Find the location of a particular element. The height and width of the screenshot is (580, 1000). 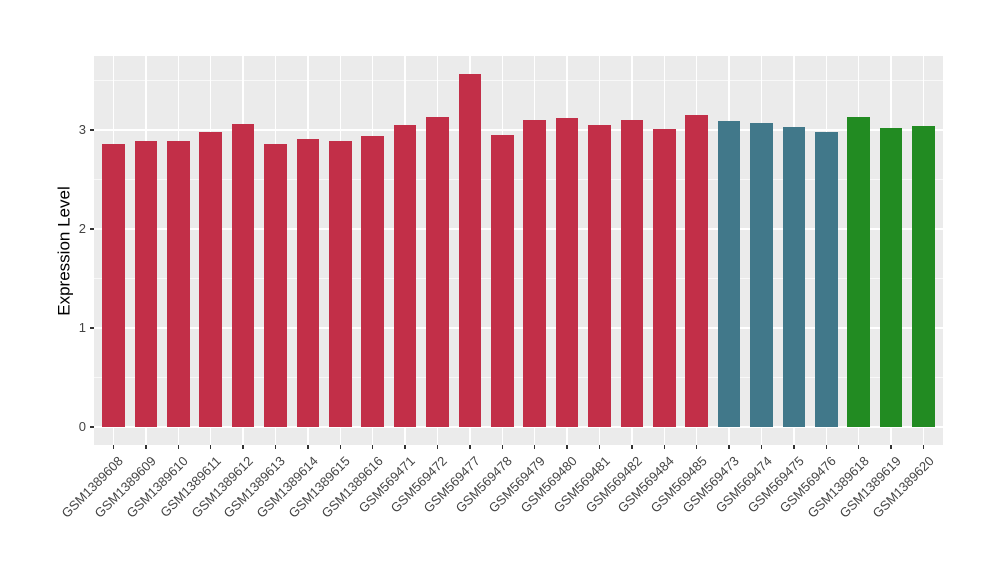

y-tick-label: 2 is located at coordinates (82, 229).